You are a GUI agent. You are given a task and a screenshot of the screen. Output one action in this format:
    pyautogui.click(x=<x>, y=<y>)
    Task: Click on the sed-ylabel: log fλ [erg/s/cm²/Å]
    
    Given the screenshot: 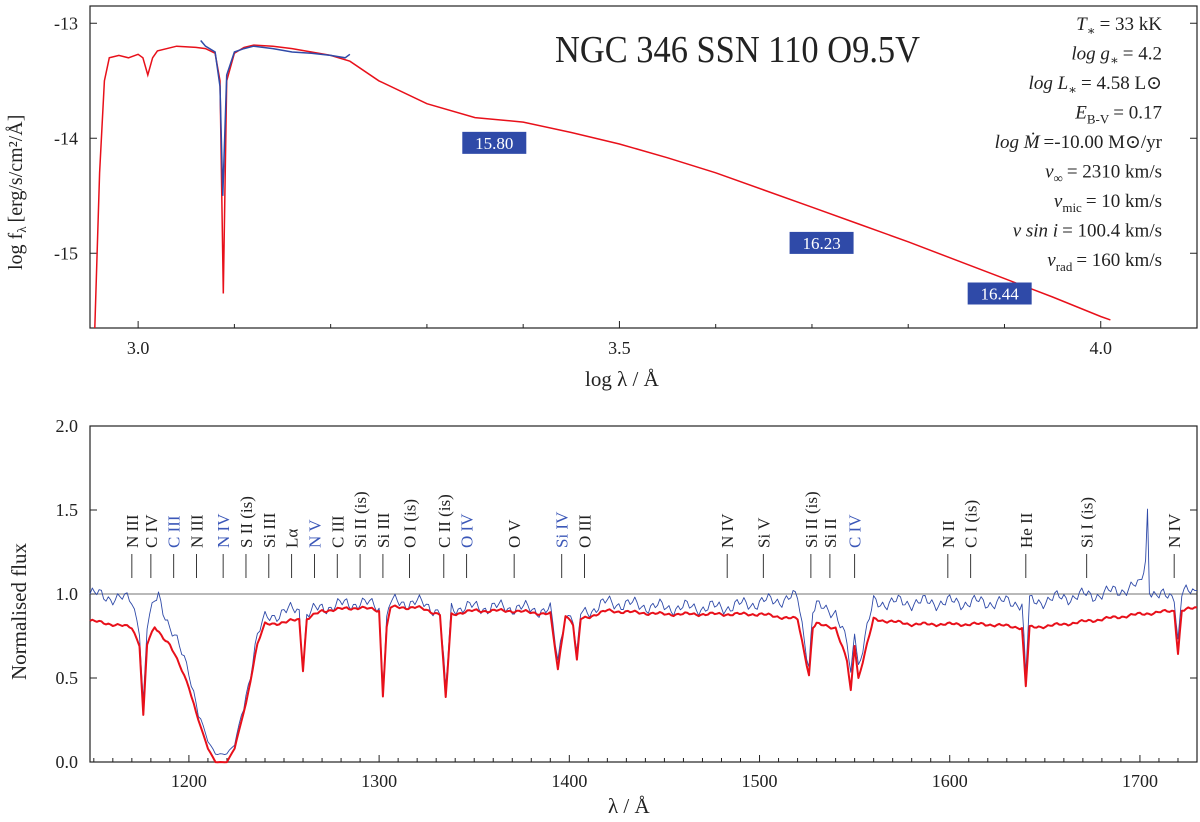 What is the action you would take?
    pyautogui.click(x=17, y=192)
    